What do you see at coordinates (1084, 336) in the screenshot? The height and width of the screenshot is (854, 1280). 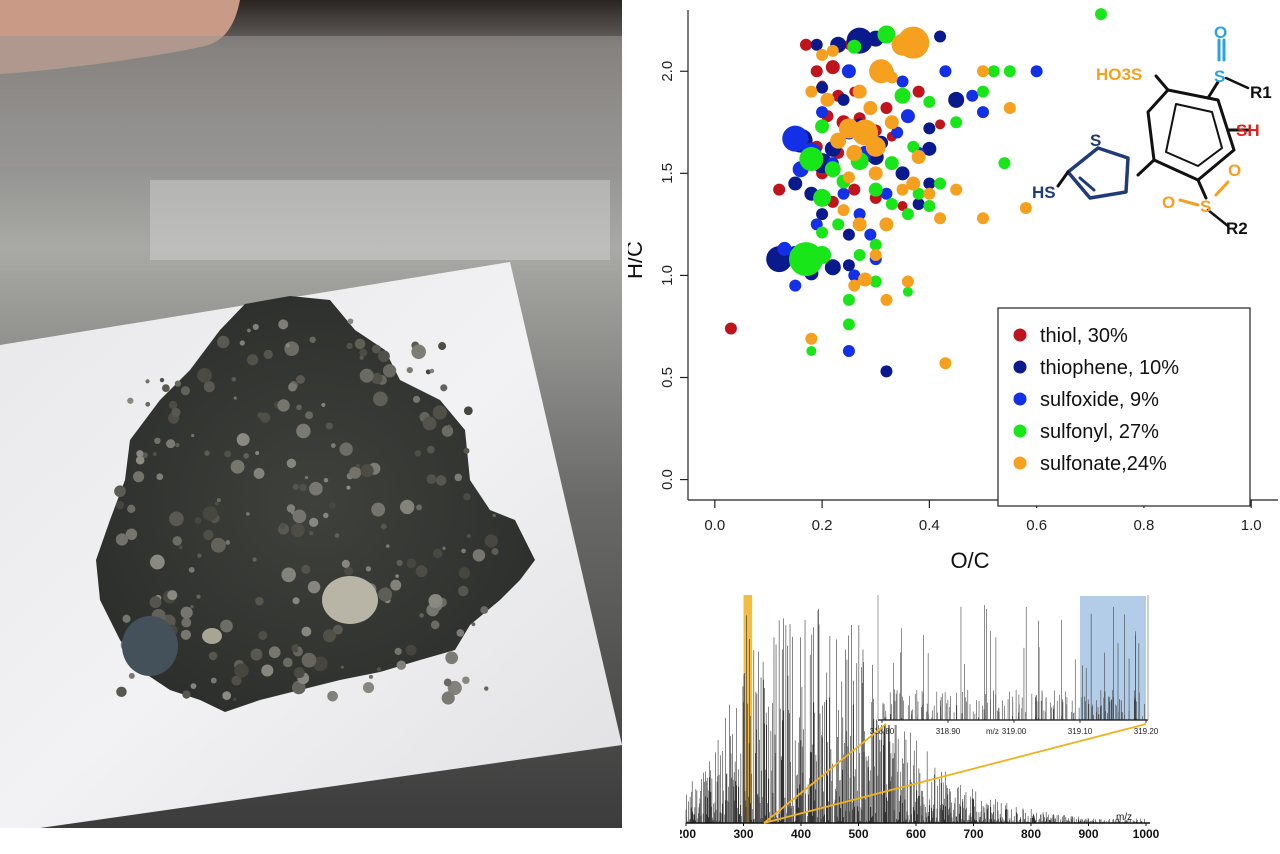 I see `legend-label-thiol: thiol, 30%` at bounding box center [1084, 336].